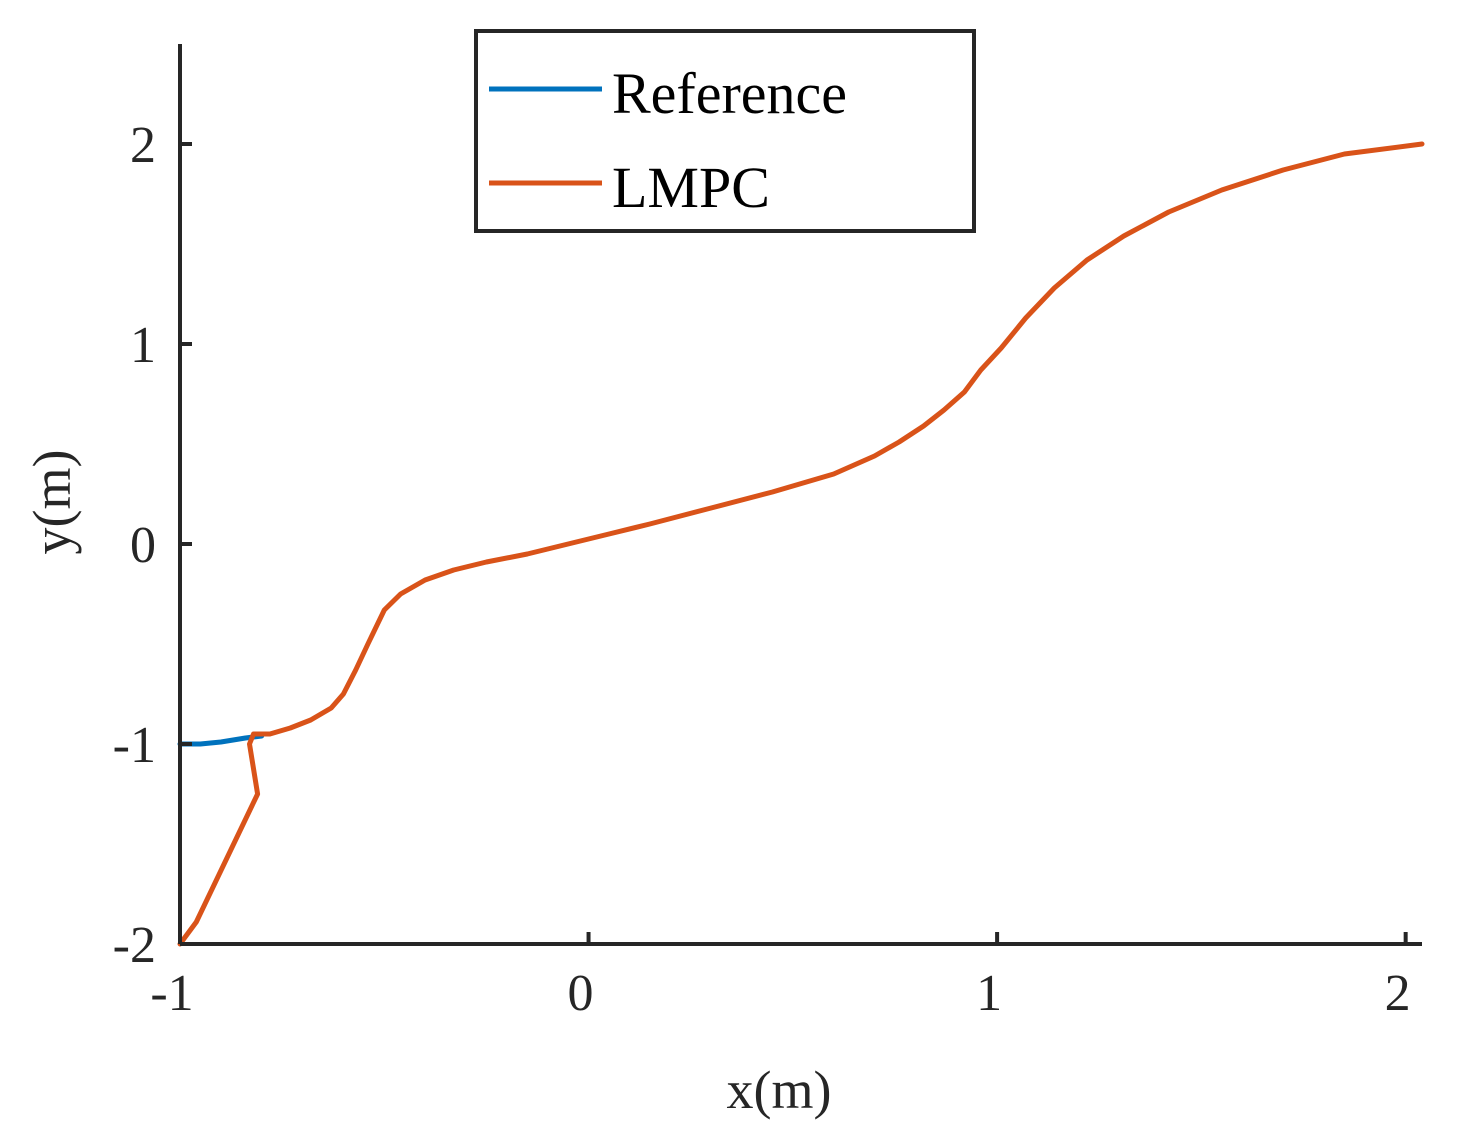  I want to click on x-axis-title: x(m), so click(779, 1090).